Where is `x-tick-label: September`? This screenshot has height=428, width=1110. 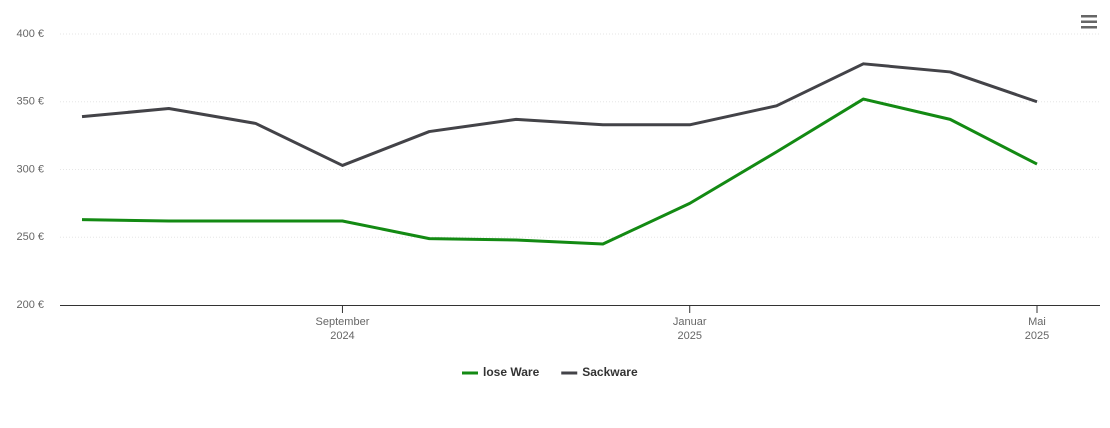 x-tick-label: September is located at coordinates (343, 322).